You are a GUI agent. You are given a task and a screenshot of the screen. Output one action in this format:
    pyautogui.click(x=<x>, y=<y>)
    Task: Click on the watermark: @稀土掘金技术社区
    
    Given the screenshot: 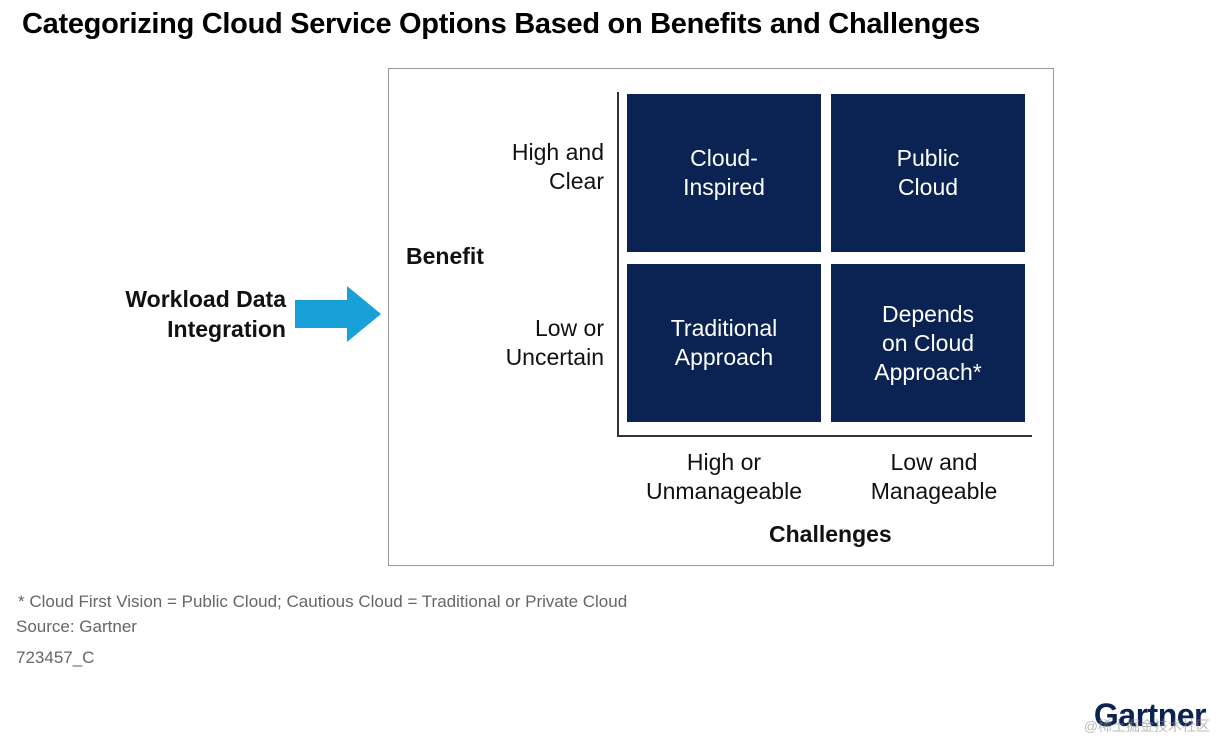 What is the action you would take?
    pyautogui.click(x=1146, y=726)
    